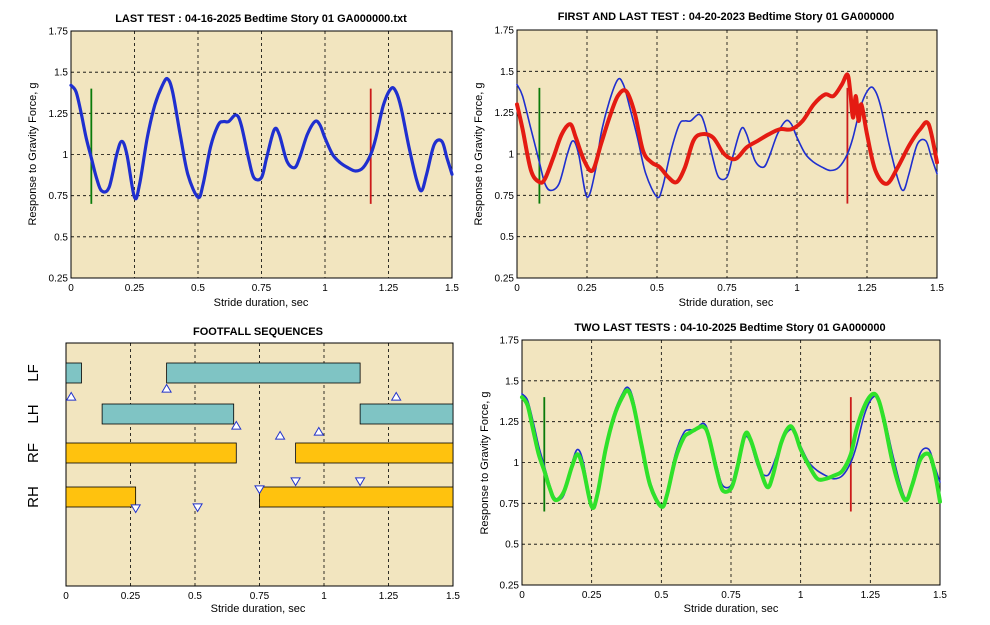  What do you see at coordinates (33, 373) in the screenshot?
I see `limb-label: LF` at bounding box center [33, 373].